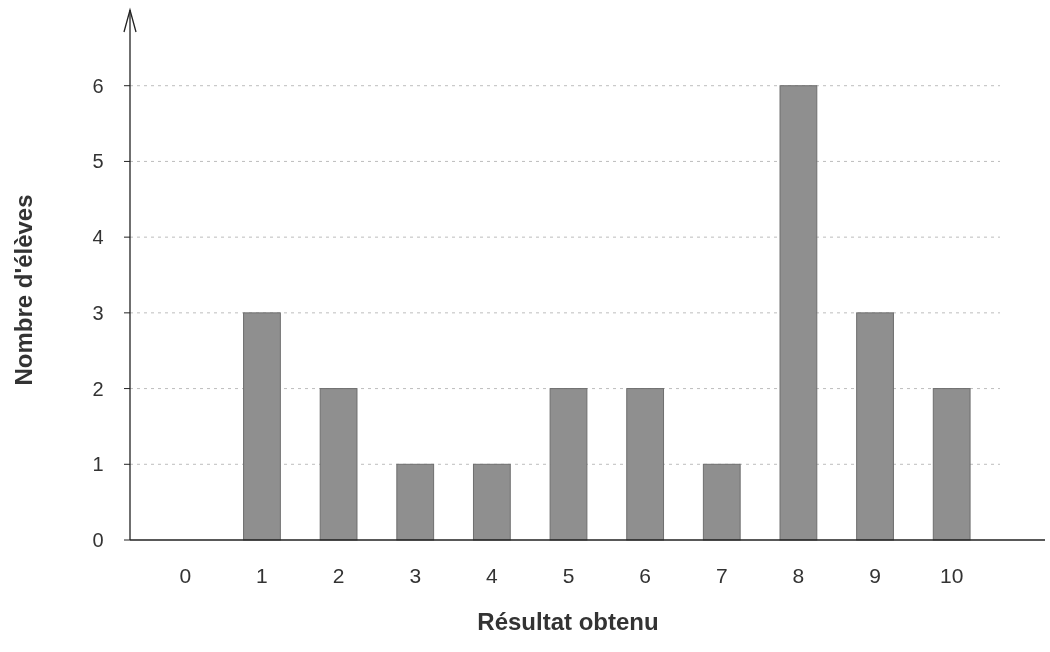 Image resolution: width=1050 pixels, height=652 pixels. I want to click on x-tick-label: 4, so click(492, 575).